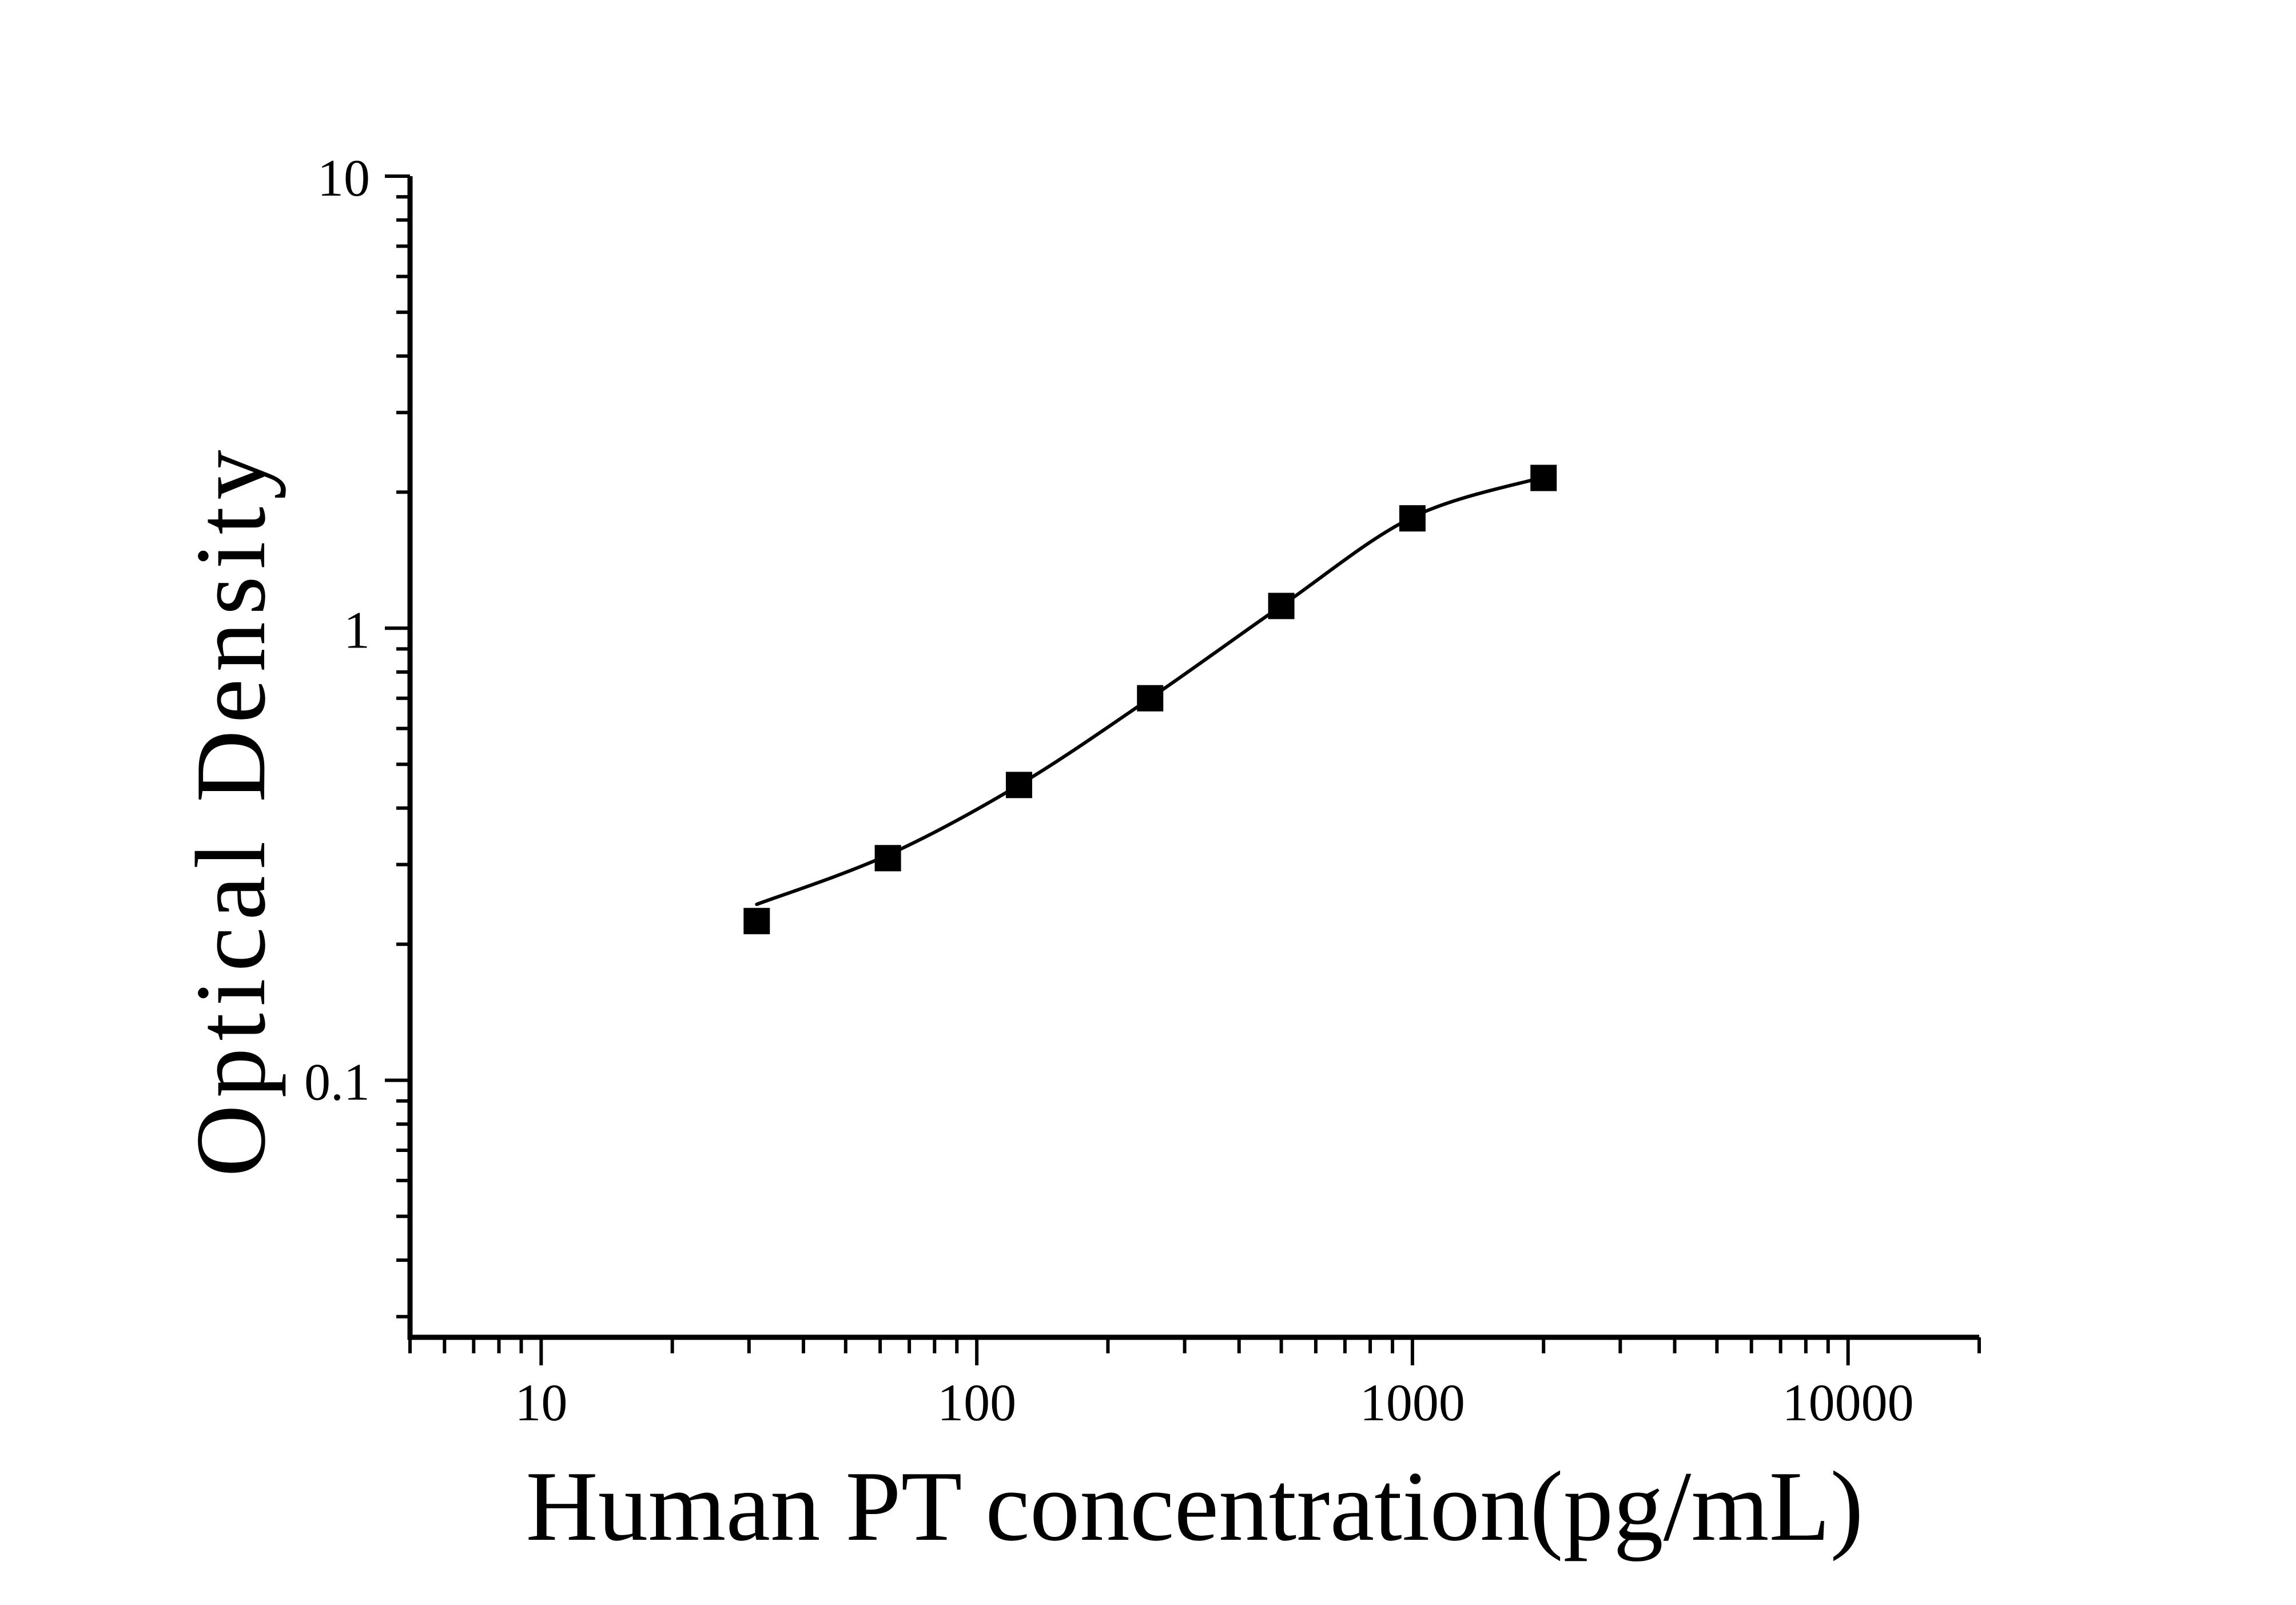 This screenshot has width=2296, height=1605. I want to click on y-axis-title: Optical Density, so click(231, 810).